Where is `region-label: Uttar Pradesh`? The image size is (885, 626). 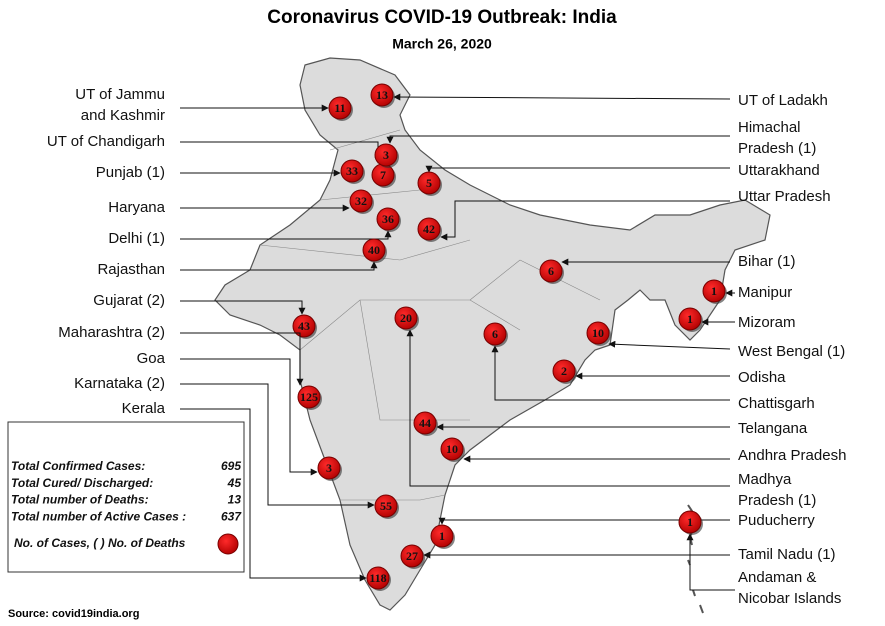 region-label: Uttar Pradesh is located at coordinates (784, 196).